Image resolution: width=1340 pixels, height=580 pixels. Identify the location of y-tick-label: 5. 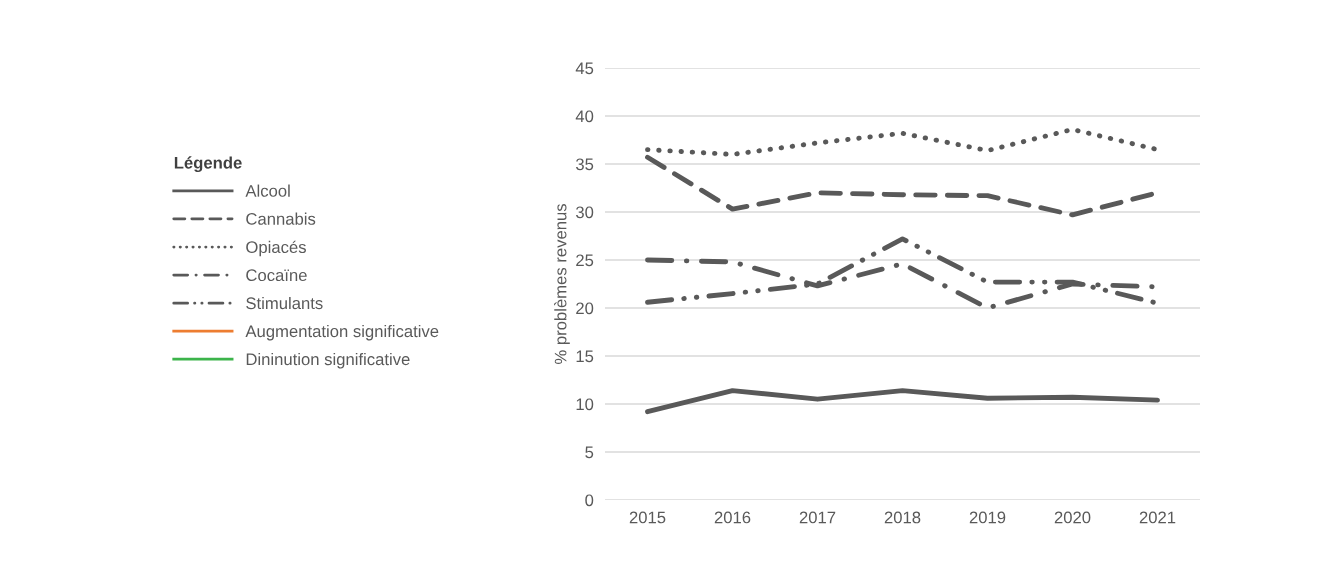
(589, 452).